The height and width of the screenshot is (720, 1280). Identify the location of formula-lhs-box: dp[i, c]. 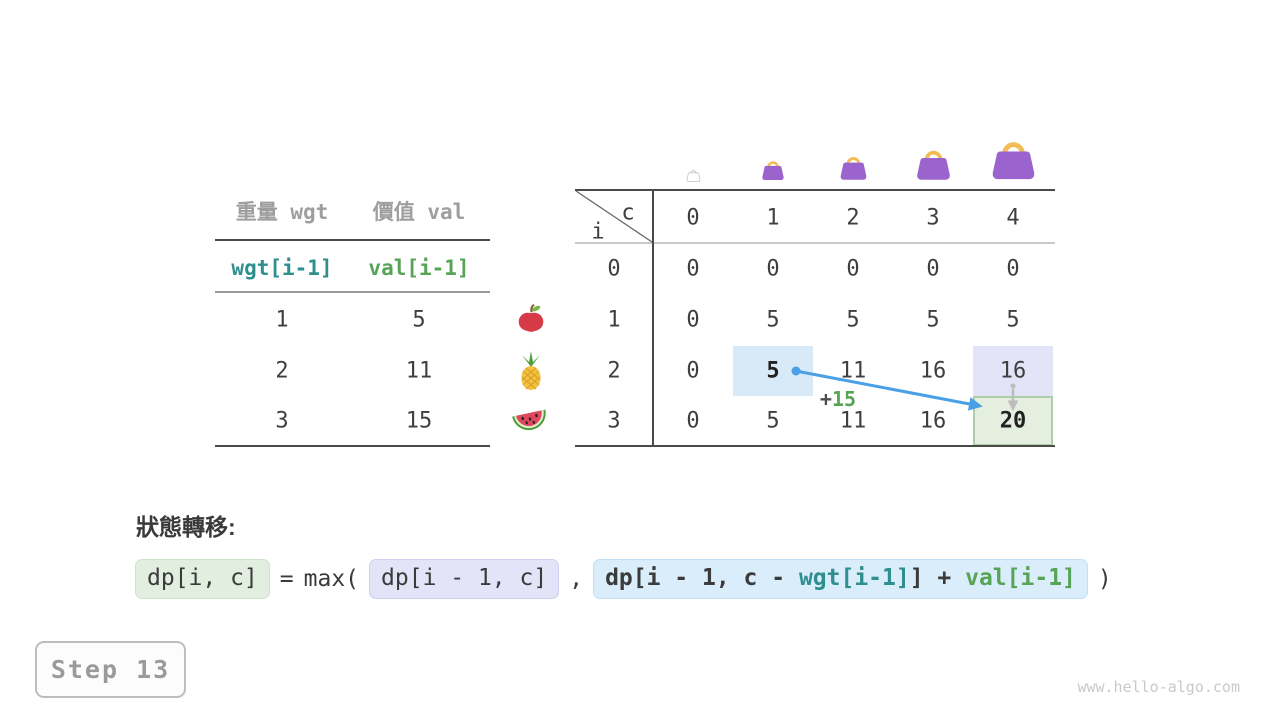
(202, 579).